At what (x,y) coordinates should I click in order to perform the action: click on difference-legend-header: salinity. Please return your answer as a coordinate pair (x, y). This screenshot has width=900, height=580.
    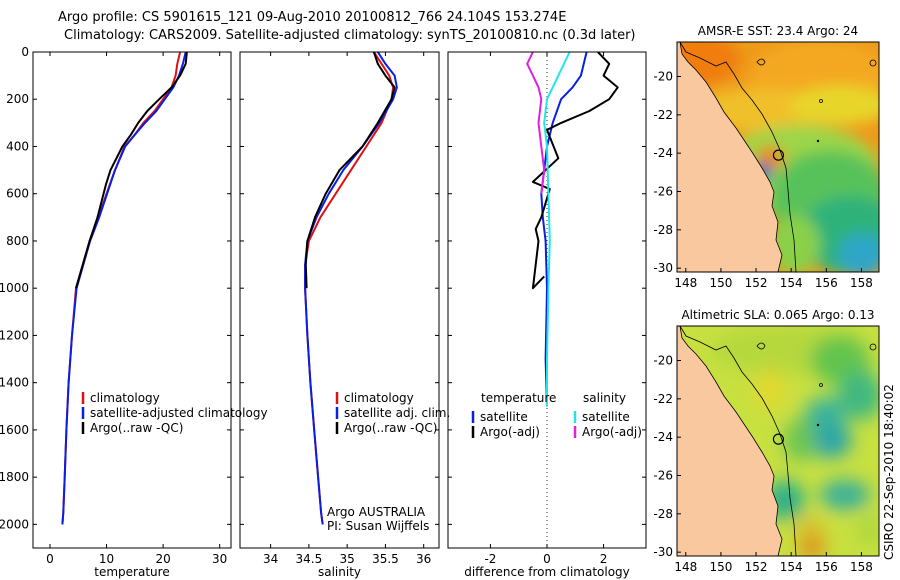
    Looking at the image, I should click on (604, 398).